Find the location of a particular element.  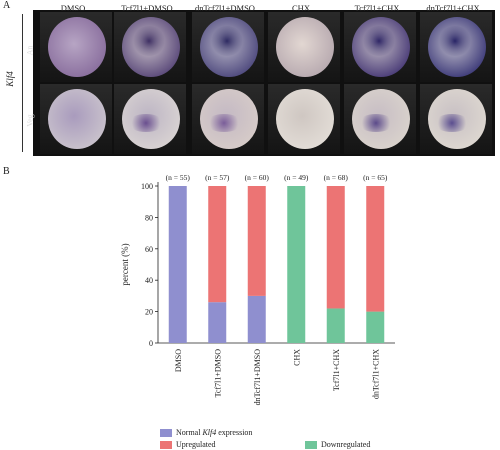

x-tick-label-1: Tcf7l1+DMSO is located at coordinates (217, 373).